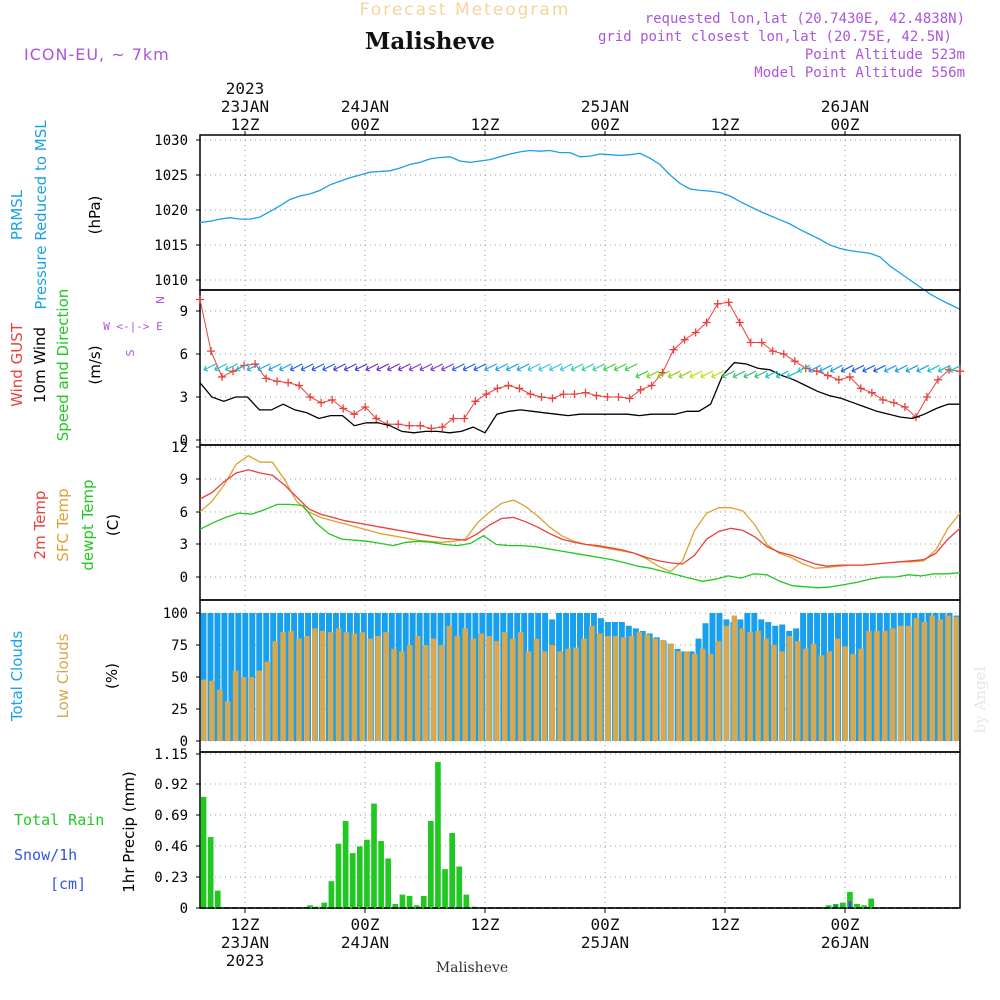 This screenshot has height=1000, width=1000. Describe the element at coordinates (129, 831) in the screenshot. I see `precip-y-label: 1hr Precip (mm)` at that location.